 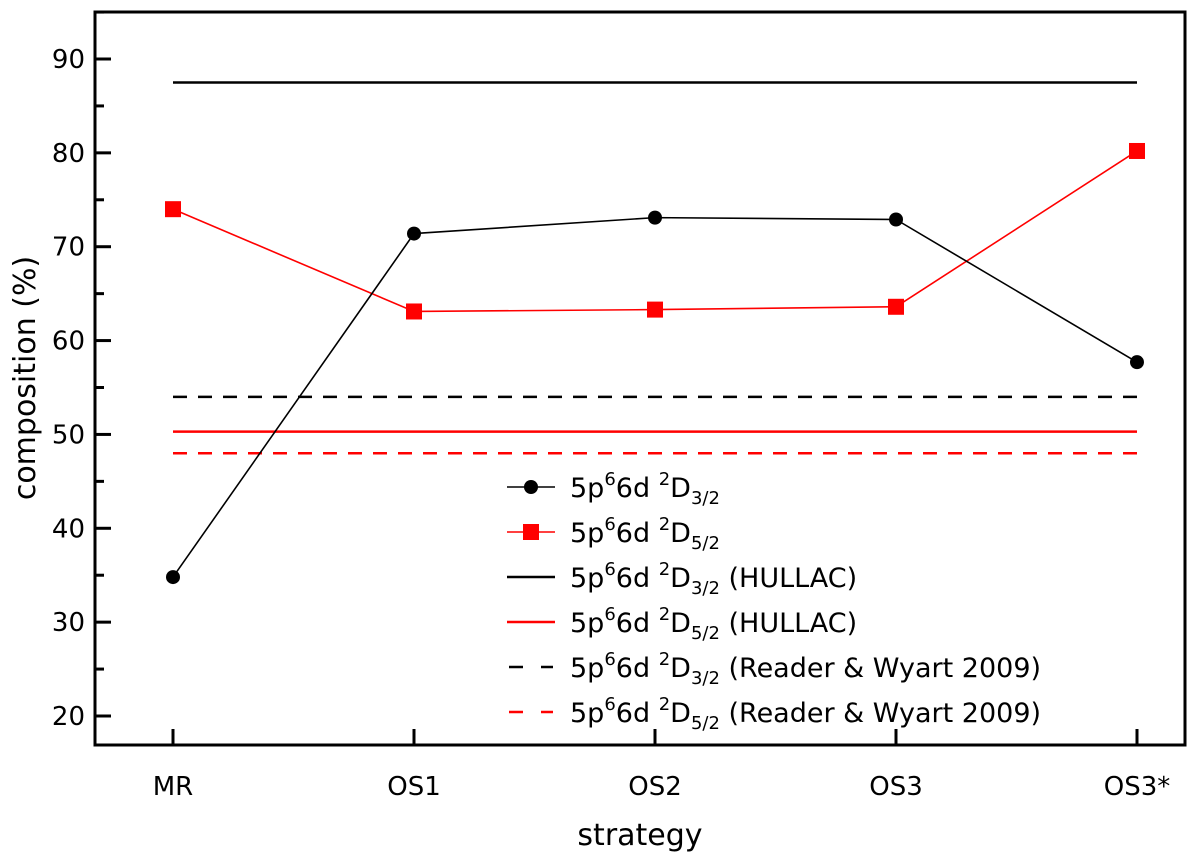 What do you see at coordinates (713, 624) in the screenshot?
I see `legend-label: 5p66d 2D5/2 (HULLAC)` at bounding box center [713, 624].